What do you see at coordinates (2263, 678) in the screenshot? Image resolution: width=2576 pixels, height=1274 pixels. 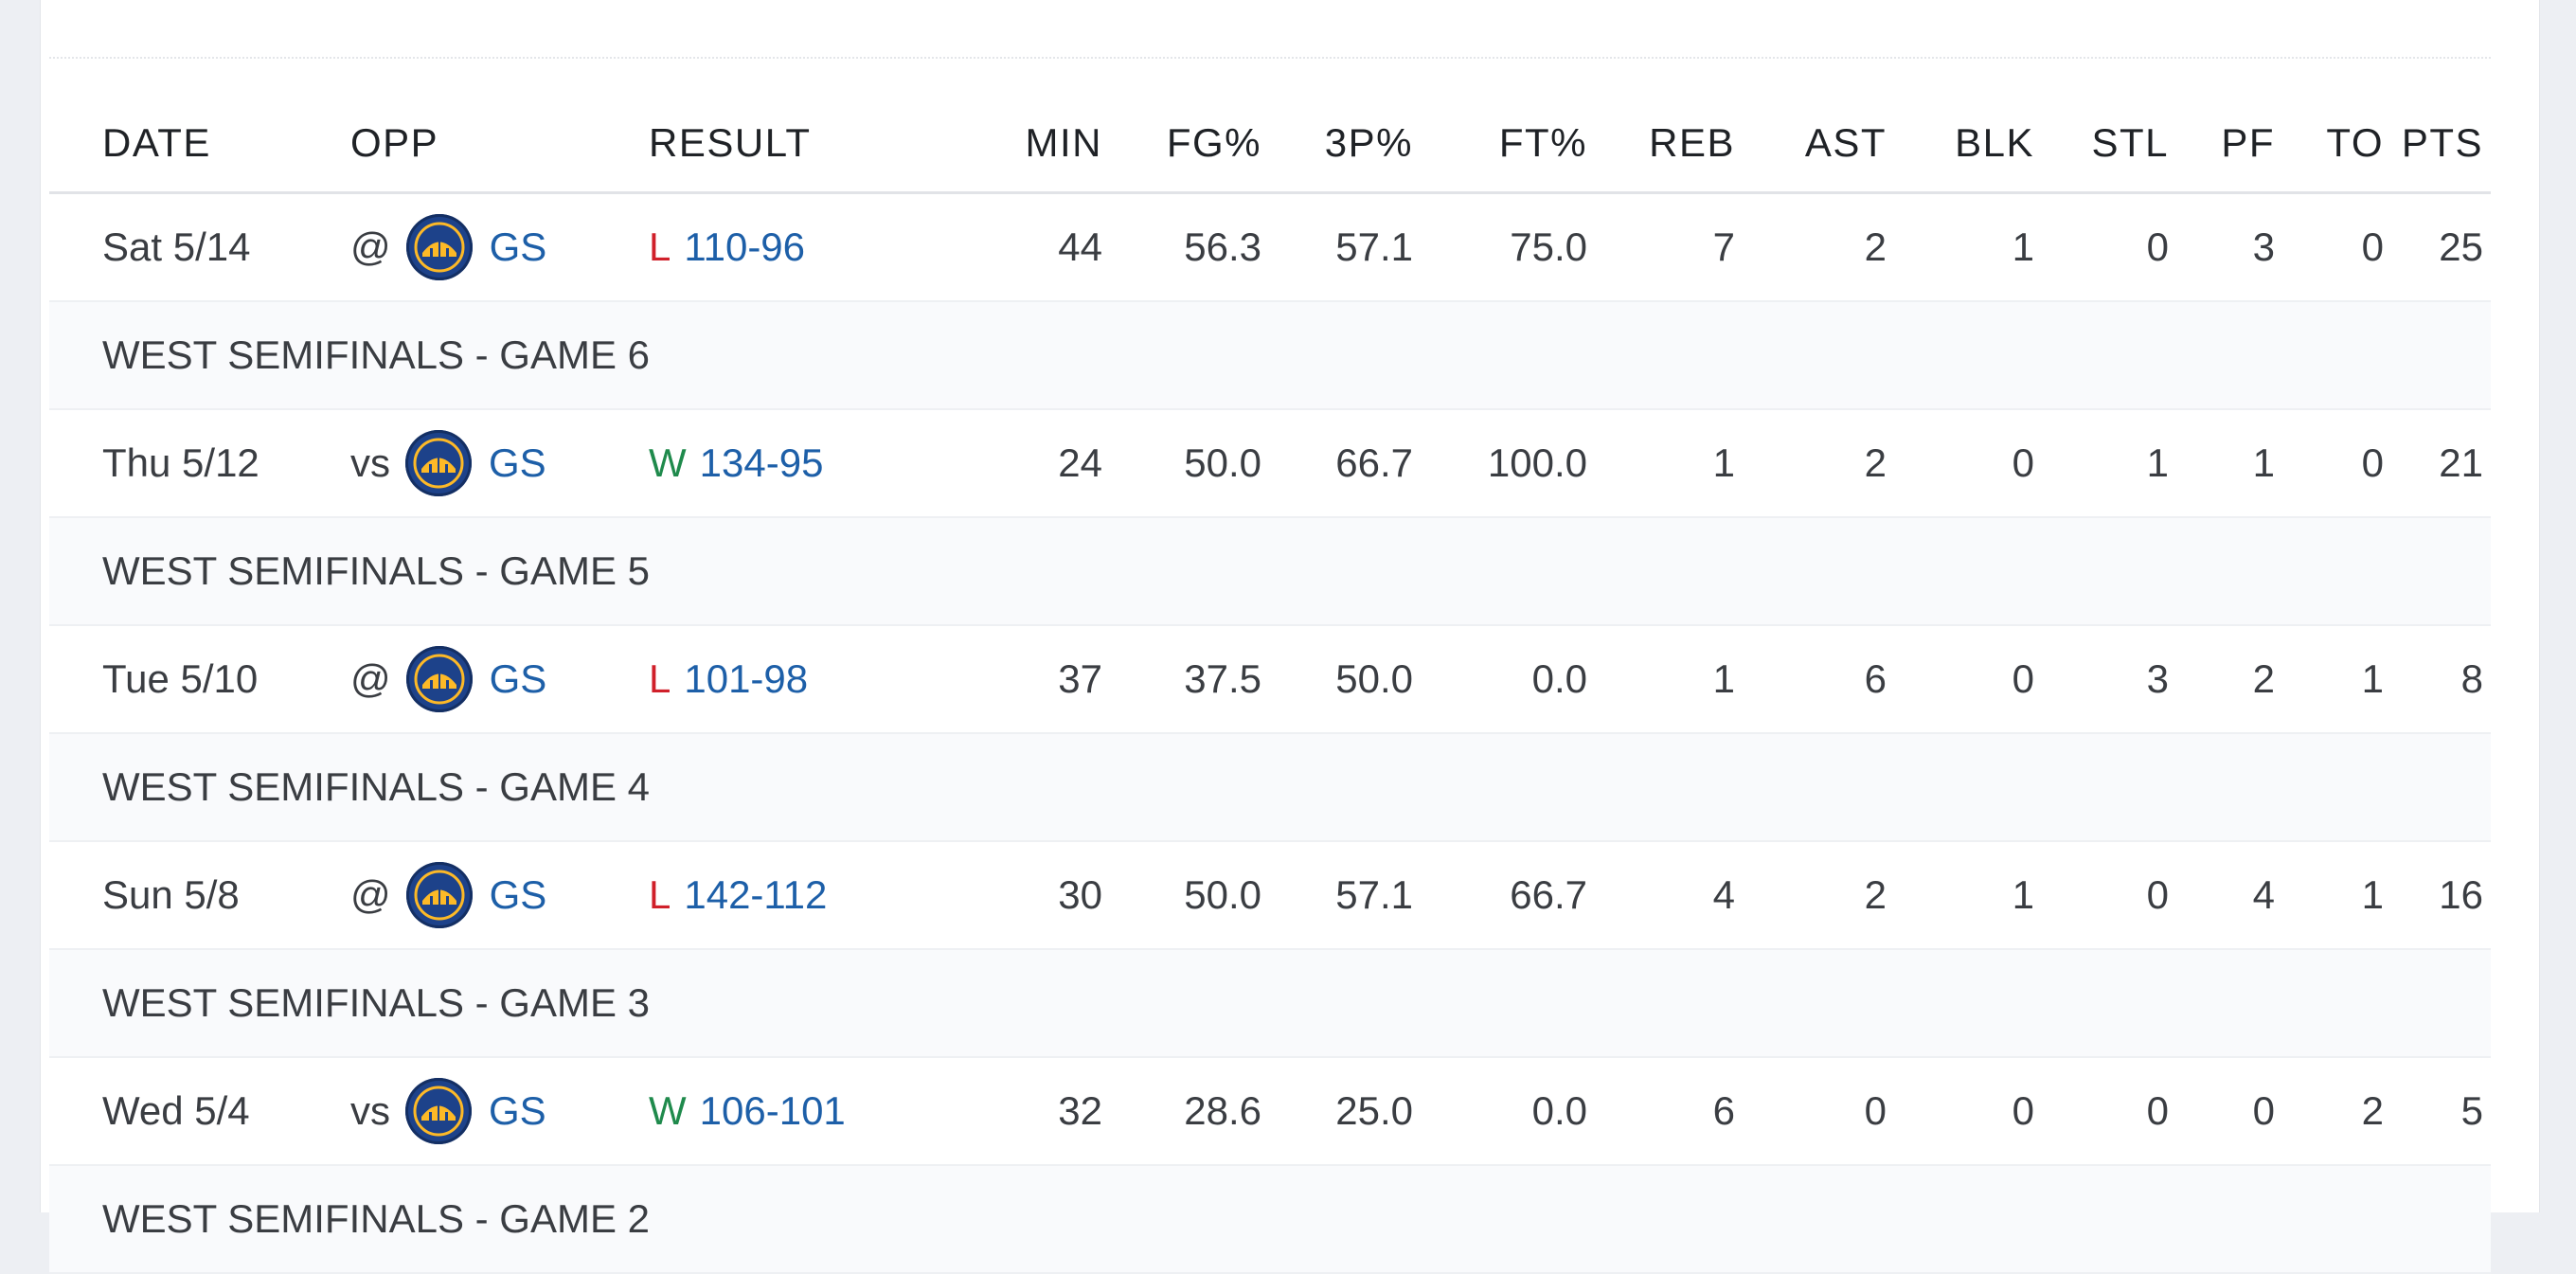 I see `stat-pf: 2` at bounding box center [2263, 678].